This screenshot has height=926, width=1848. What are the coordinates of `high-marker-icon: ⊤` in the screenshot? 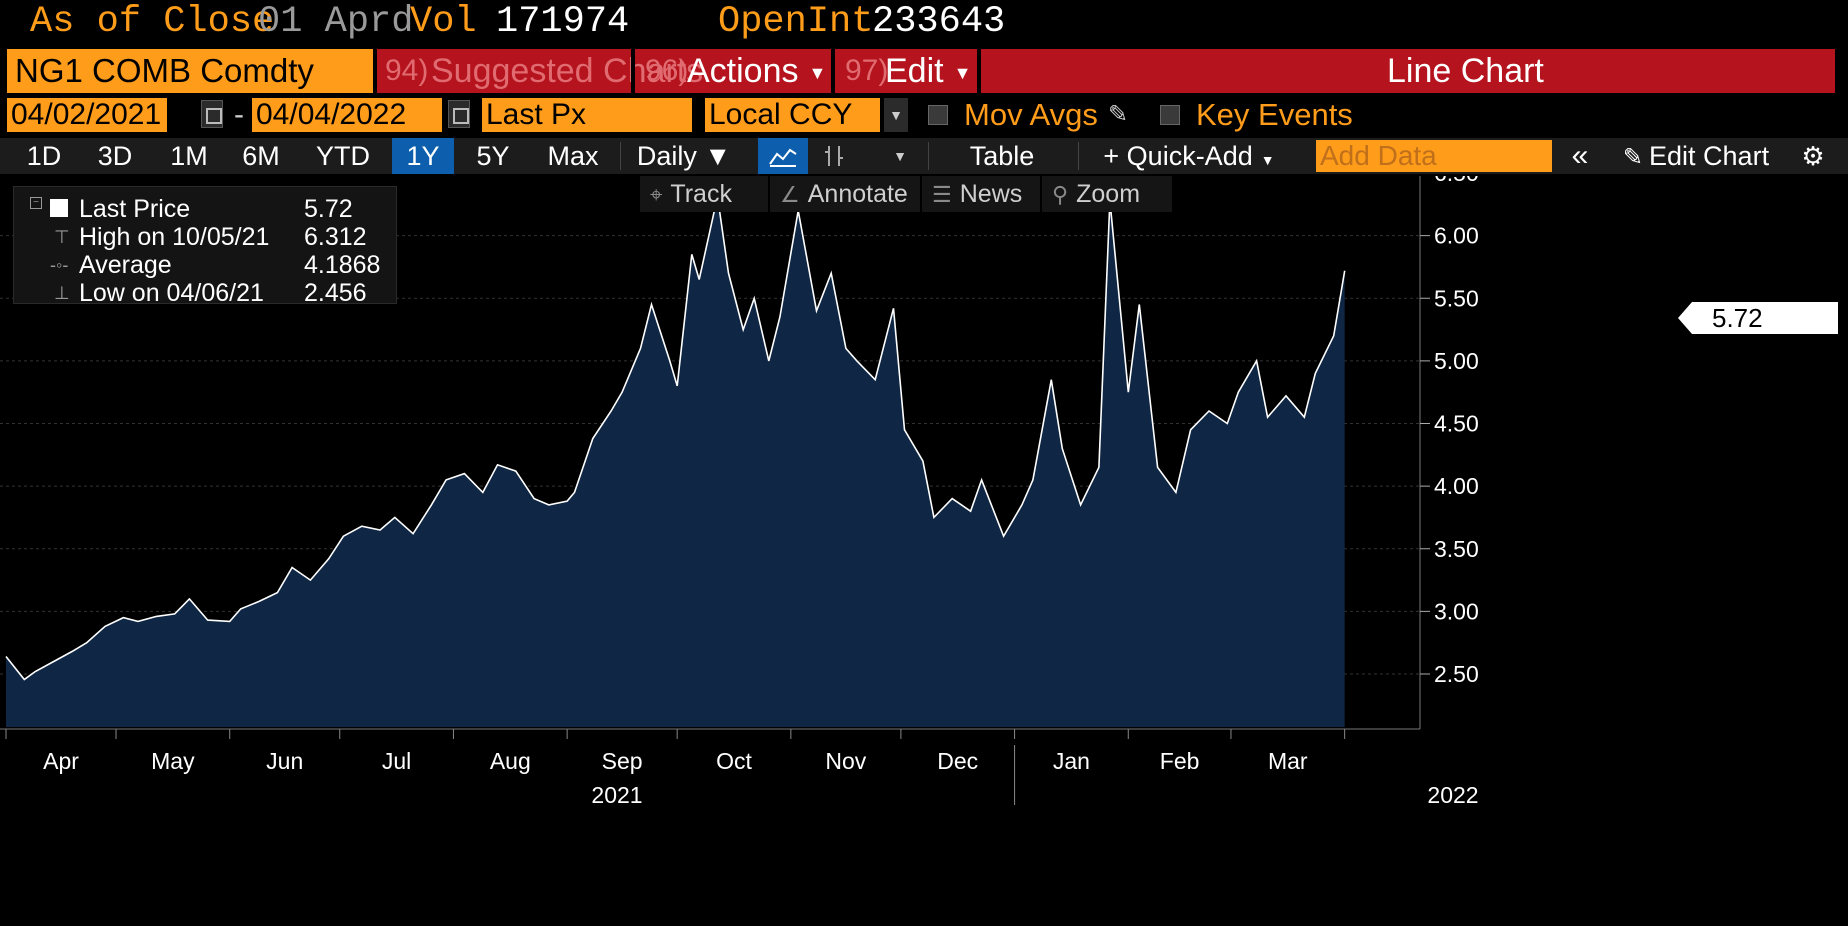 It's located at (62, 237).